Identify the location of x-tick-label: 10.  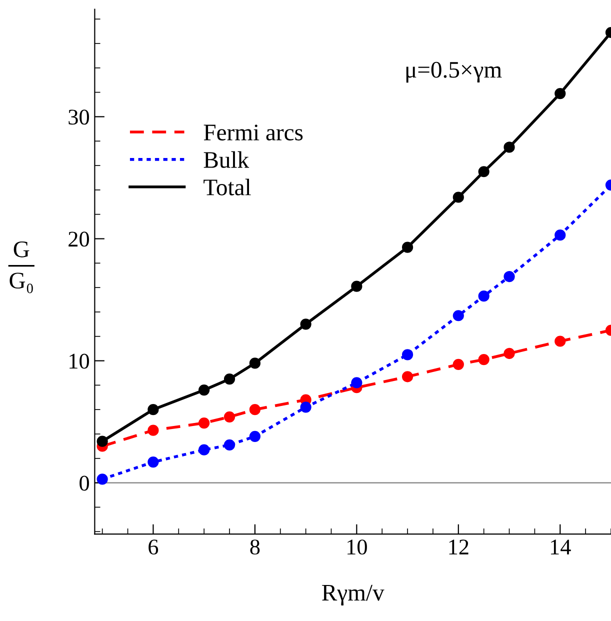
(357, 547).